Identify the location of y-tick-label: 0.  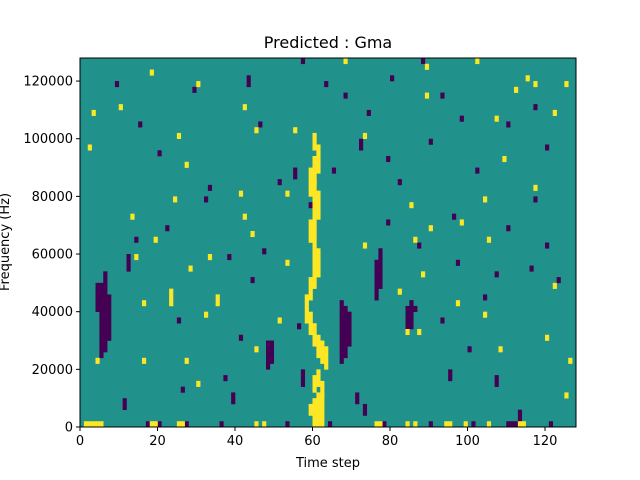
(69, 428).